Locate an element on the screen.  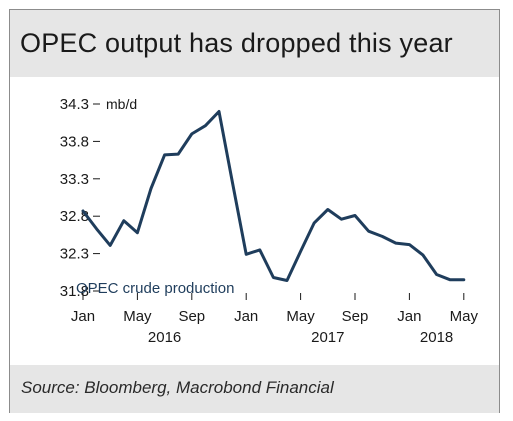
chart-footer: Source: Bloomberg, Macrobond Financial is located at coordinates (254, 389).